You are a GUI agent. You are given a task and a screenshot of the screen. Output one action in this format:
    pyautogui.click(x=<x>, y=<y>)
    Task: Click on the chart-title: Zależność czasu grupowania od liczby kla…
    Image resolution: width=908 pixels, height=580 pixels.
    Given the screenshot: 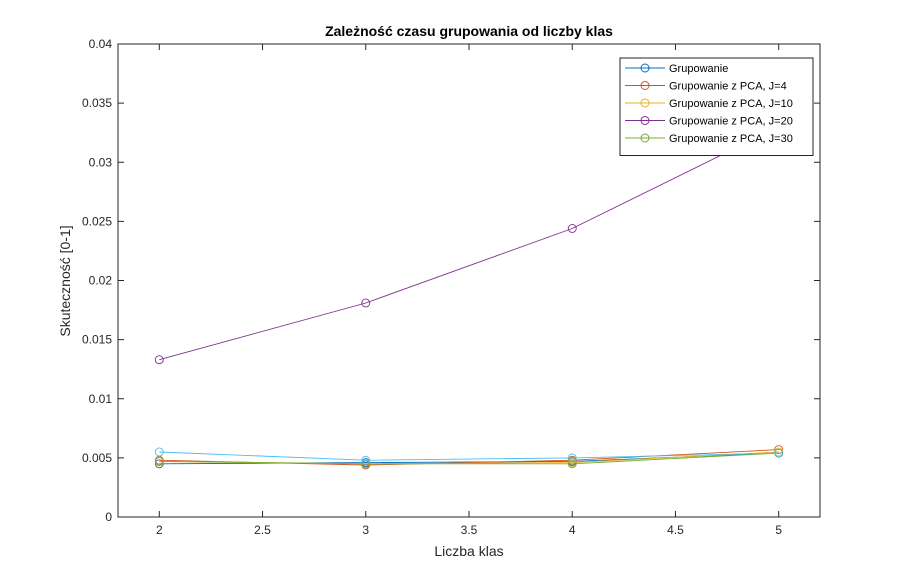 What is the action you would take?
    pyautogui.click(x=469, y=31)
    